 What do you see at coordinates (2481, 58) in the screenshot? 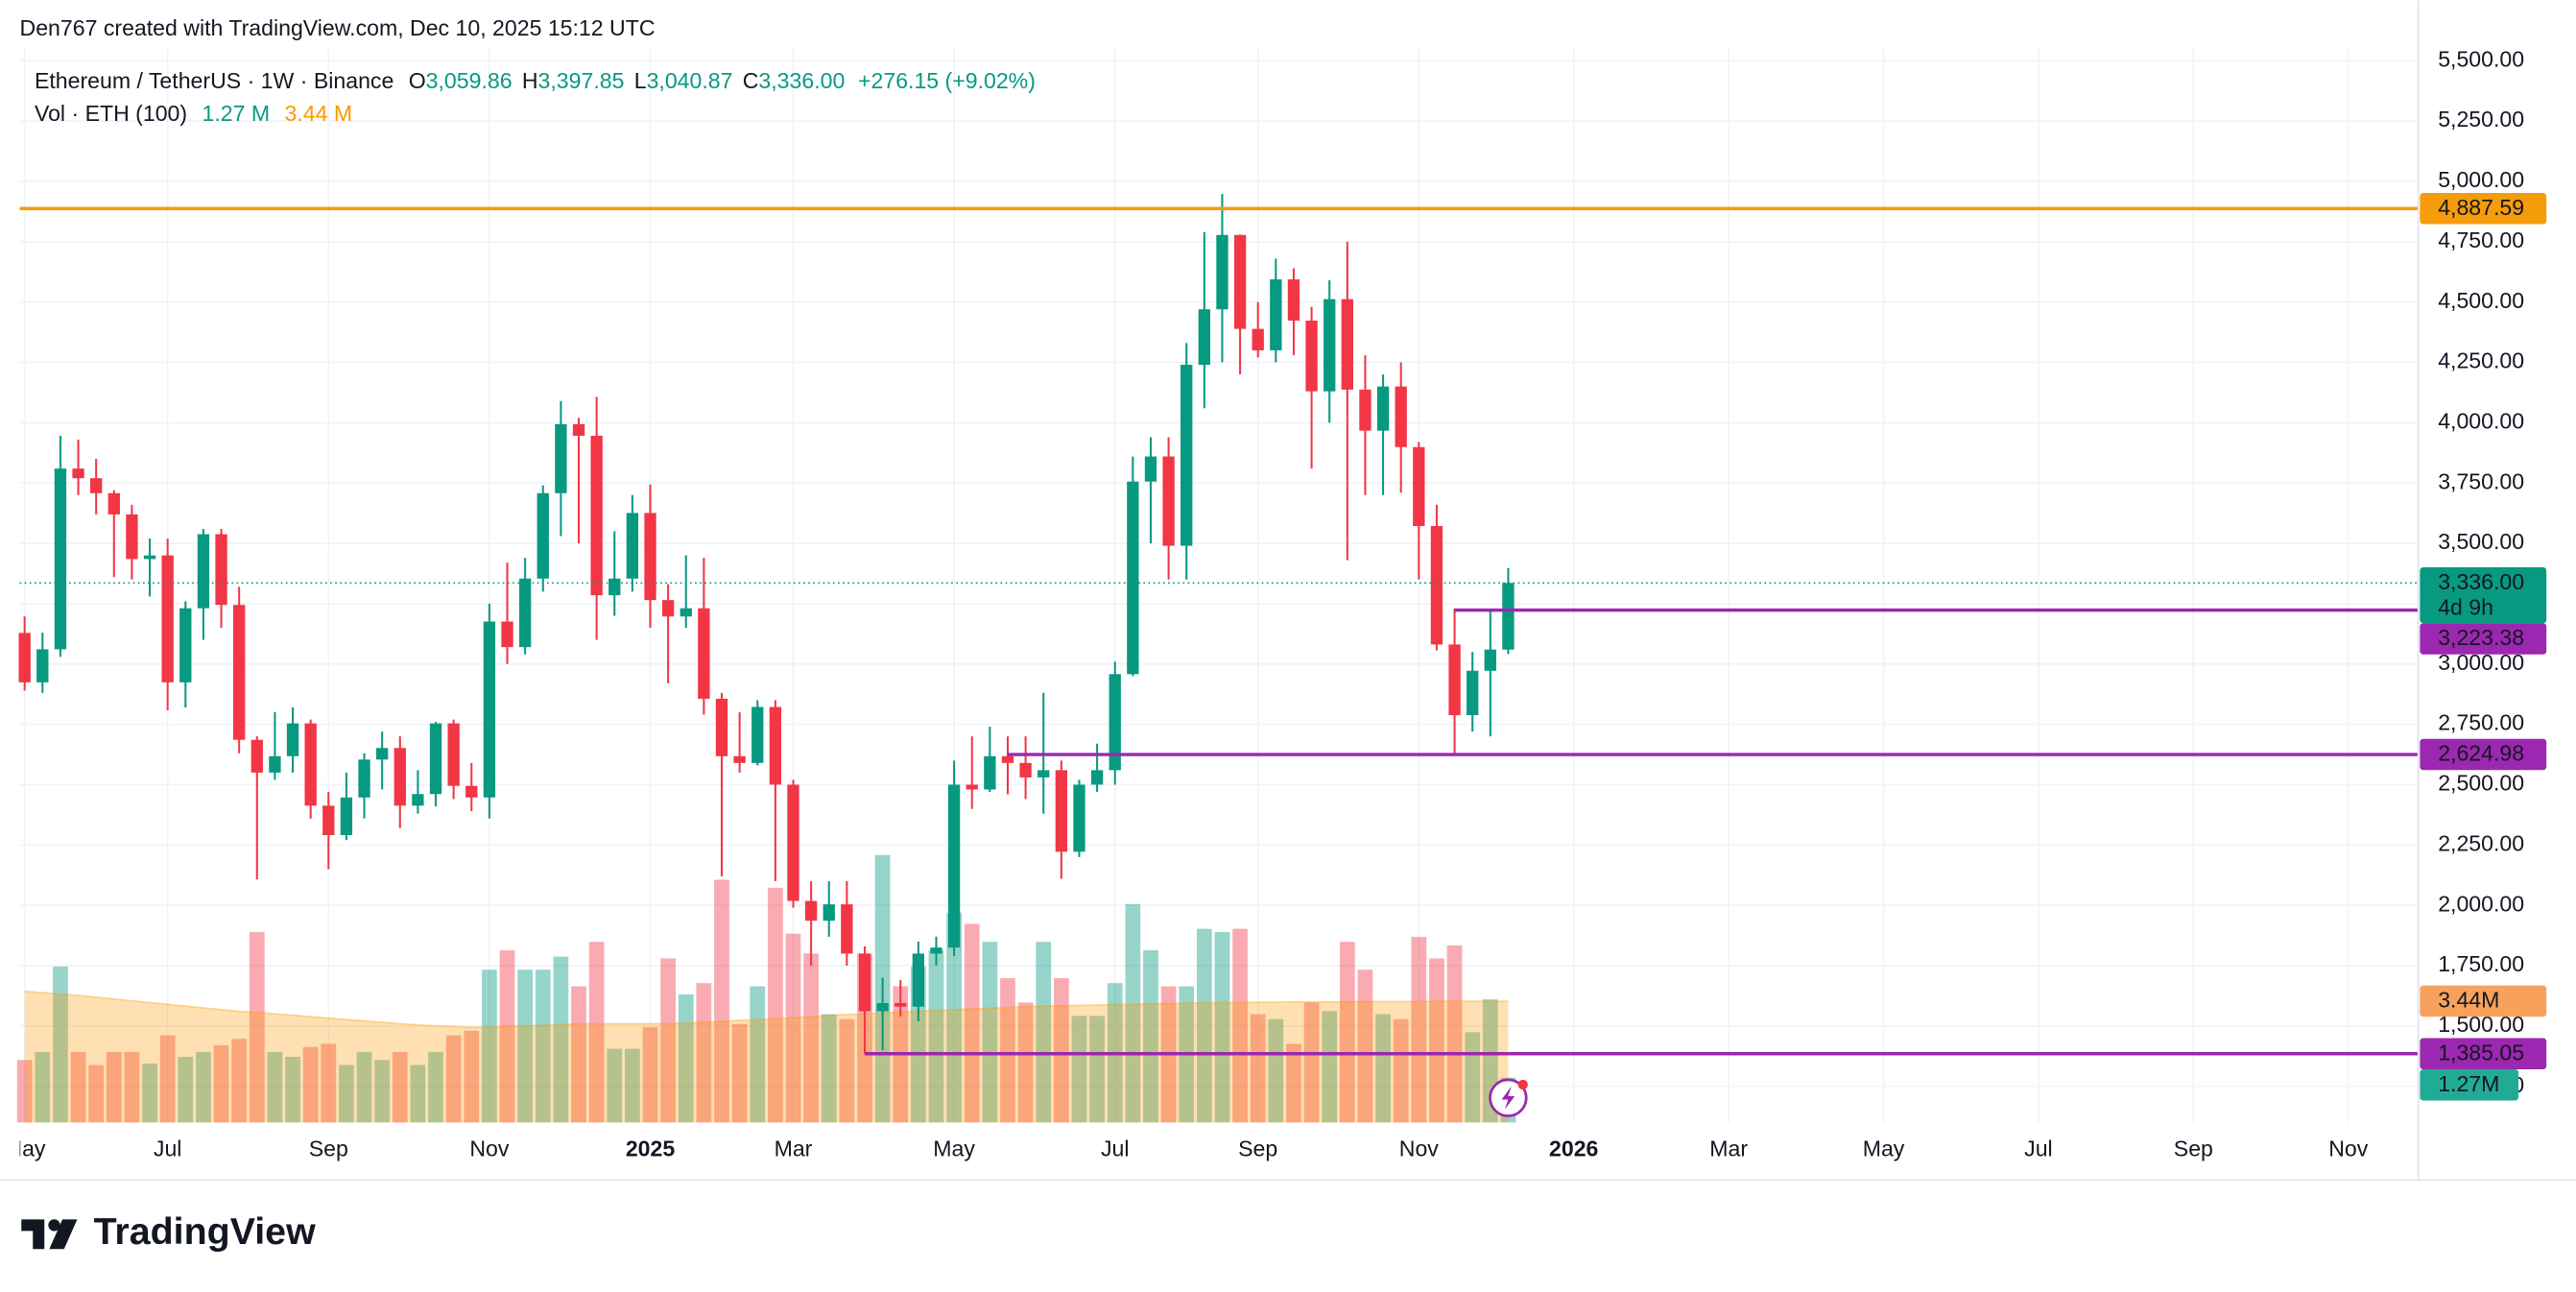
I see `y-tick-label: 5,500.00` at bounding box center [2481, 58].